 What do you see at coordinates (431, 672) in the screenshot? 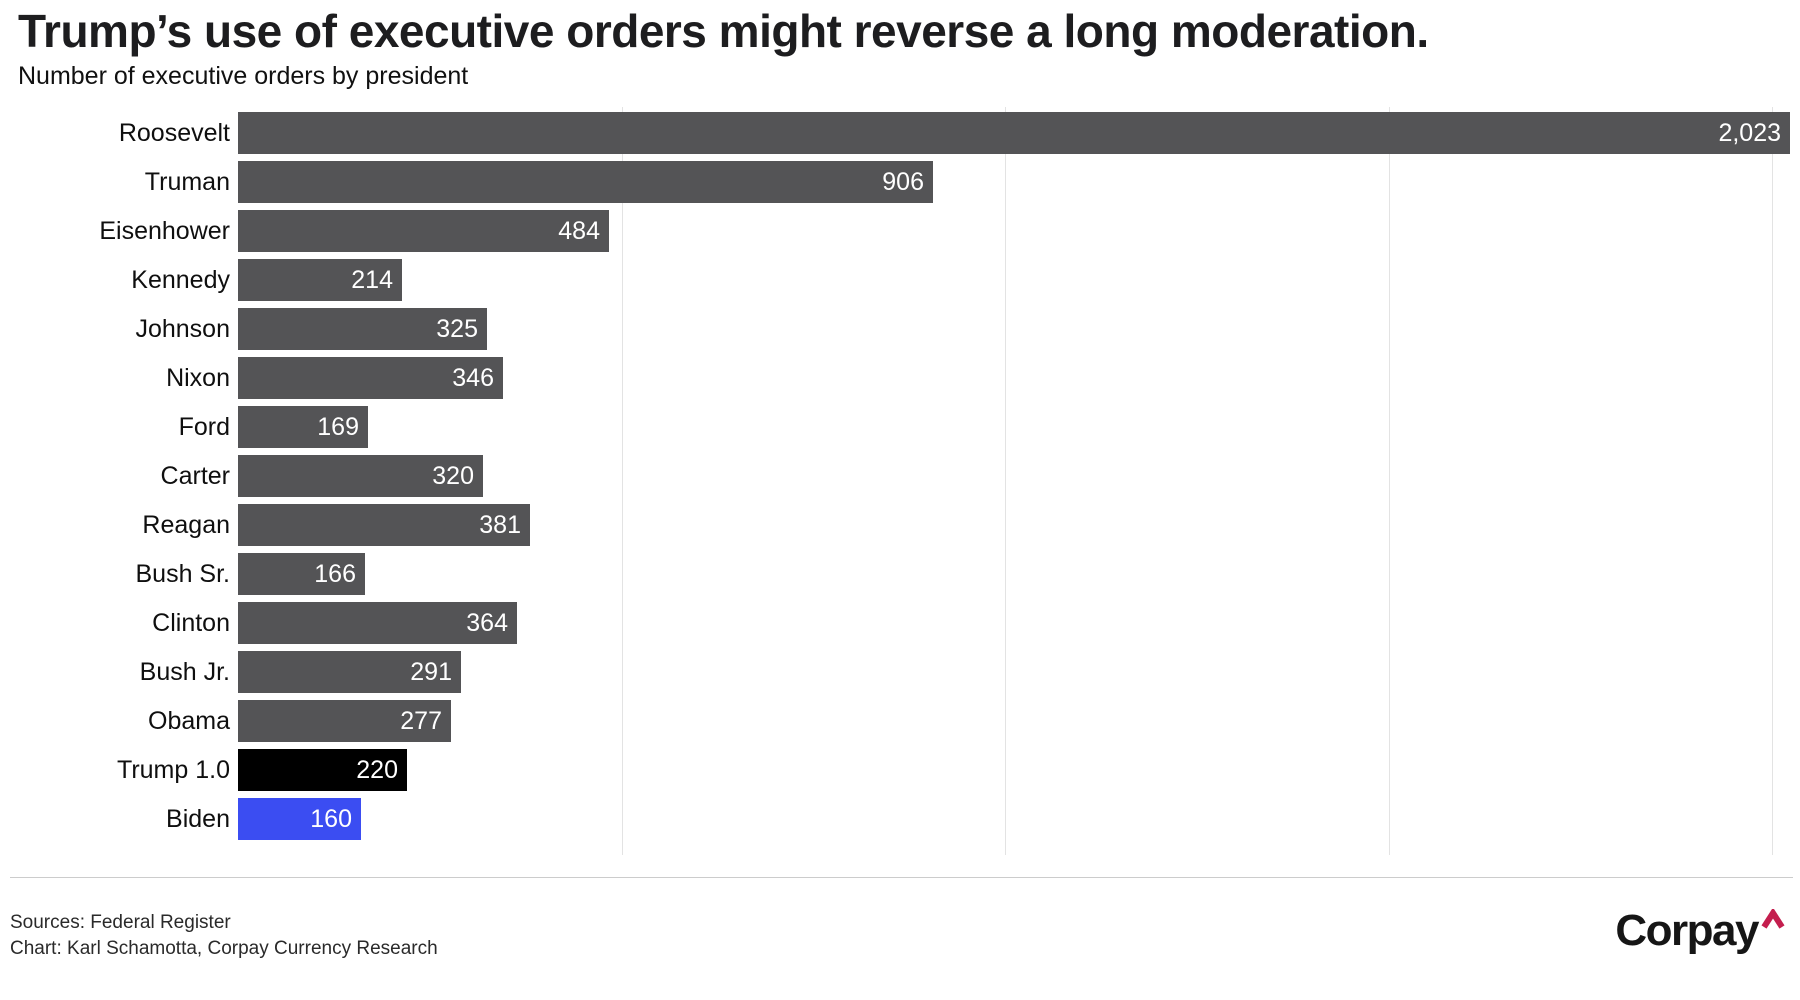
I see `bar-value-label: 291` at bounding box center [431, 672].